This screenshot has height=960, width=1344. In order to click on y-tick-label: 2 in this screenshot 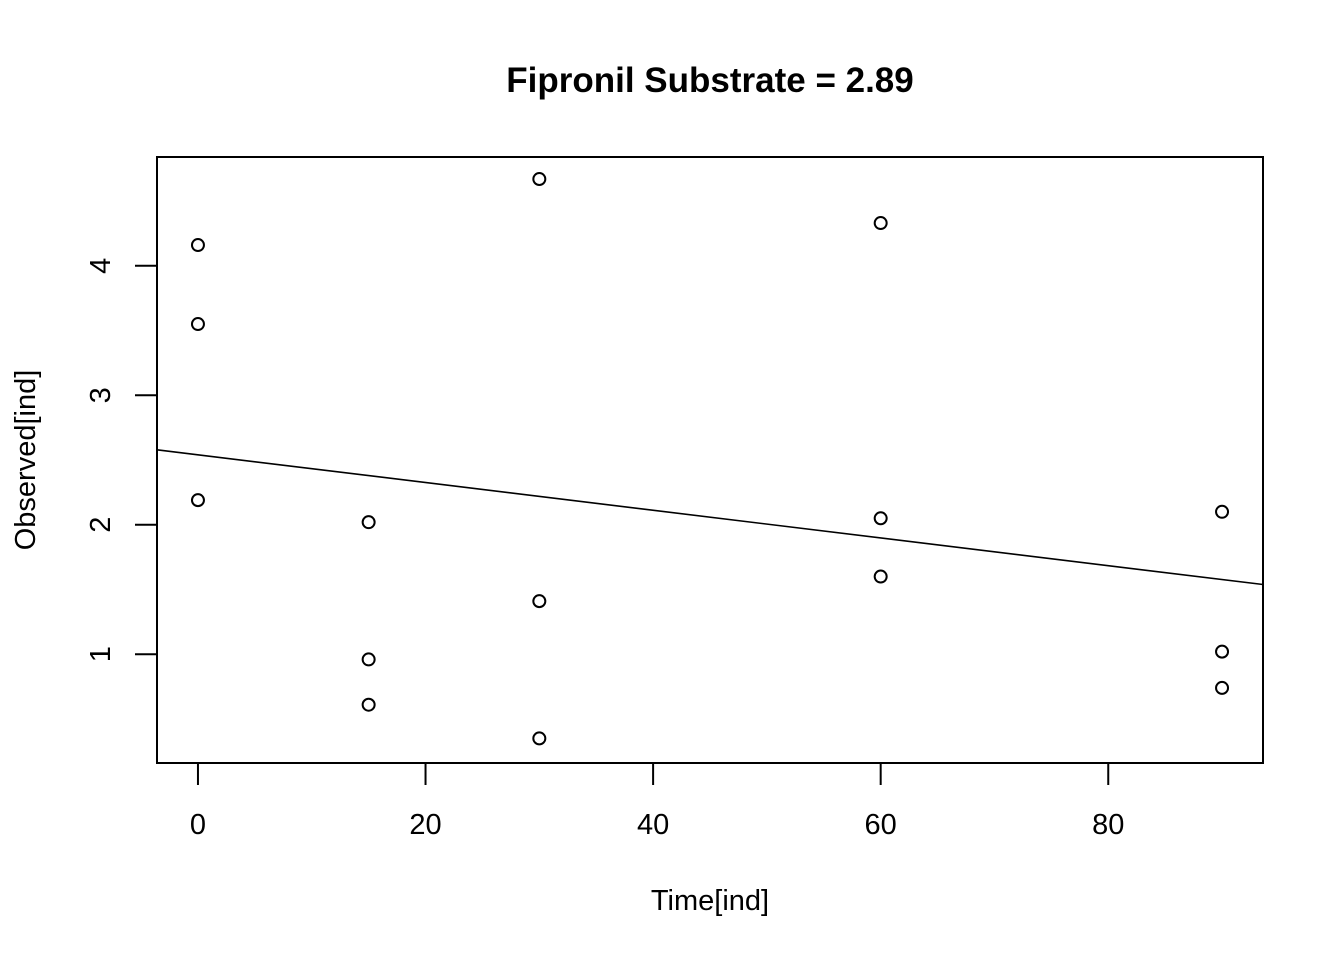, I will do `click(101, 525)`.